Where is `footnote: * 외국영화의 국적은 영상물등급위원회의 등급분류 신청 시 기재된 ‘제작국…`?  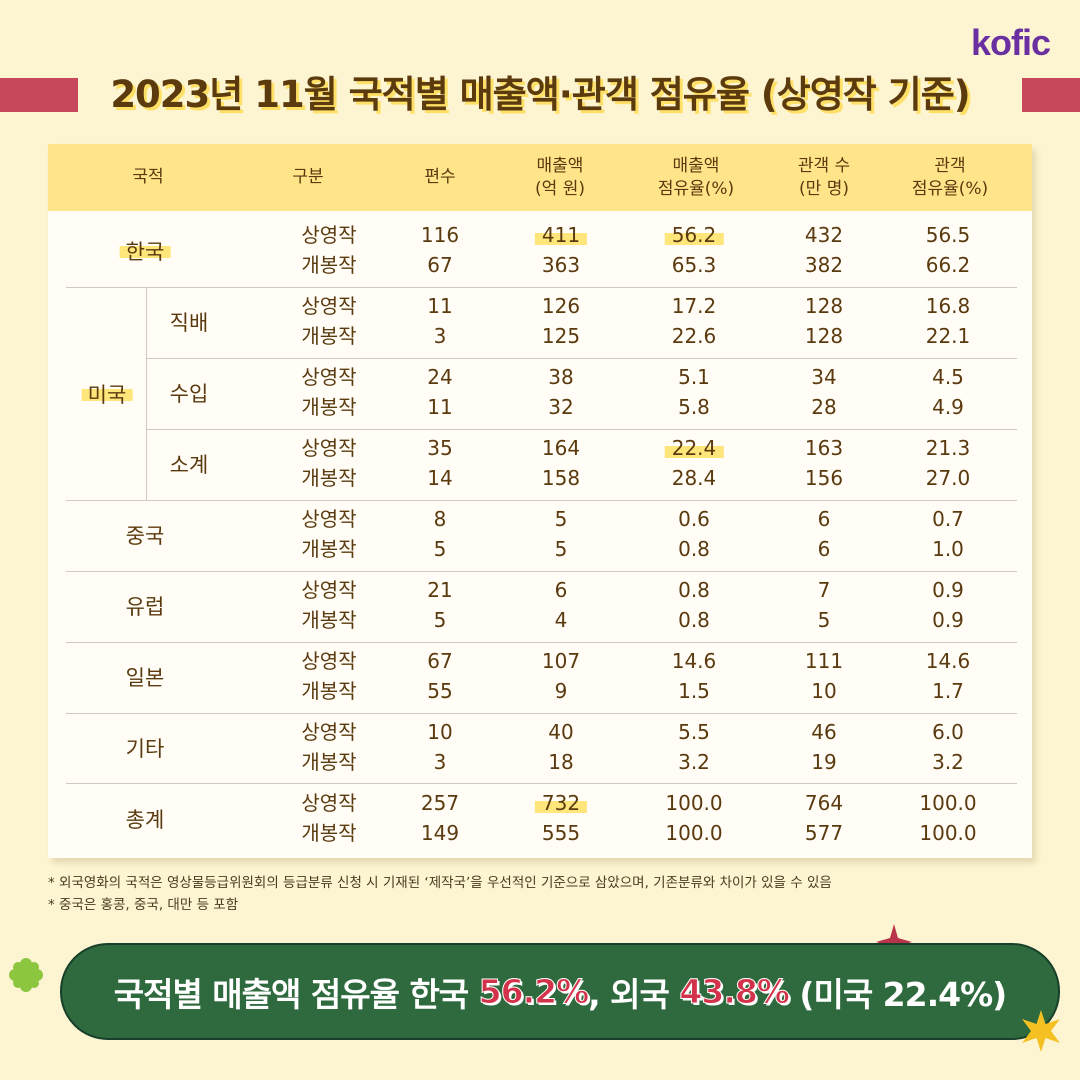
footnote: * 외국영화의 국적은 영상물등급위원회의 등급분류 신청 시 기재된 ‘제작국… is located at coordinates (440, 883).